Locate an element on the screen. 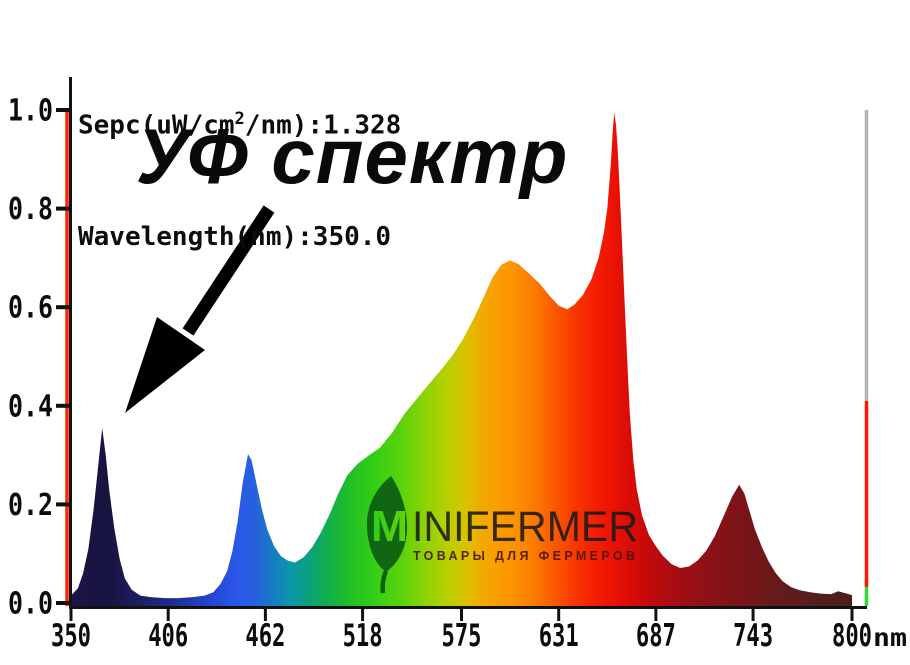 This screenshot has width=910, height=665. x-tick-label: 631 is located at coordinates (559, 636).